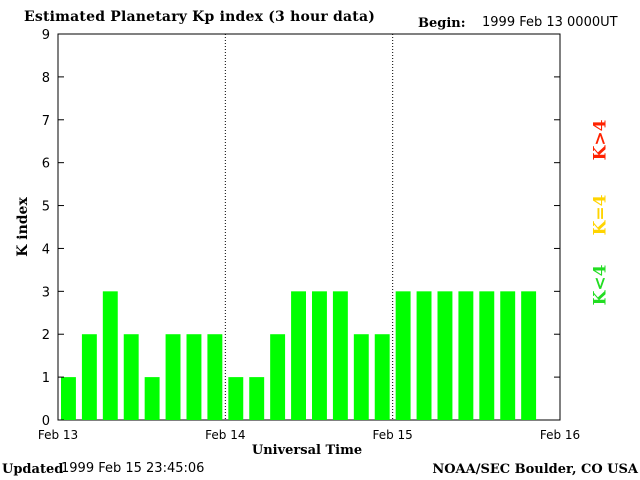 The width and height of the screenshot is (640, 480). I want to click on updated-label: Updated, so click(33, 469).